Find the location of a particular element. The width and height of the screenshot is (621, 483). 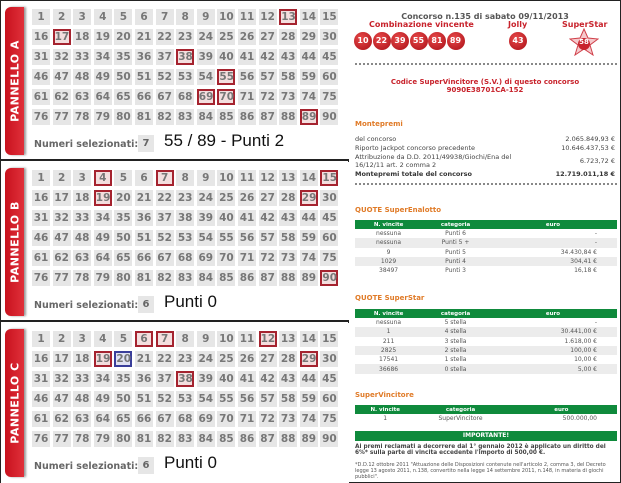

number-cell: 61 is located at coordinates (41, 97).